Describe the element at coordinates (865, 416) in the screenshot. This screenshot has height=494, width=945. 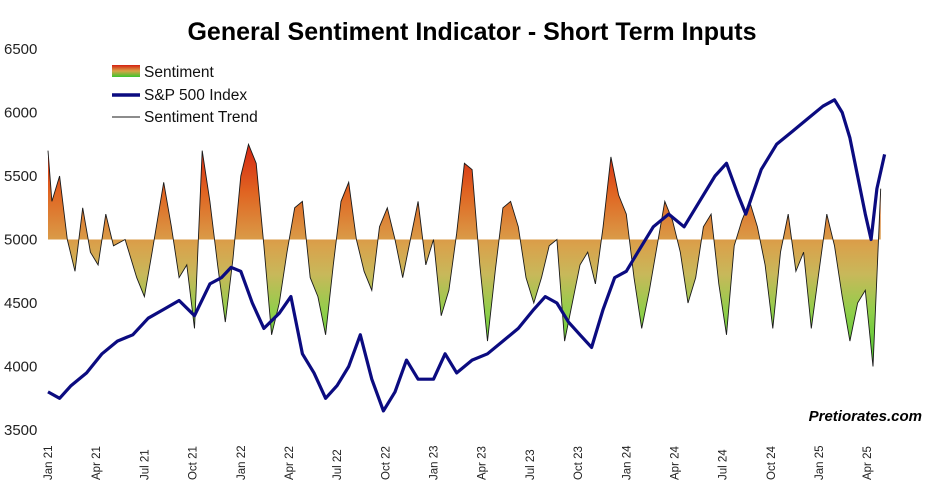
I see `watermark: Pretiorates.com` at that location.